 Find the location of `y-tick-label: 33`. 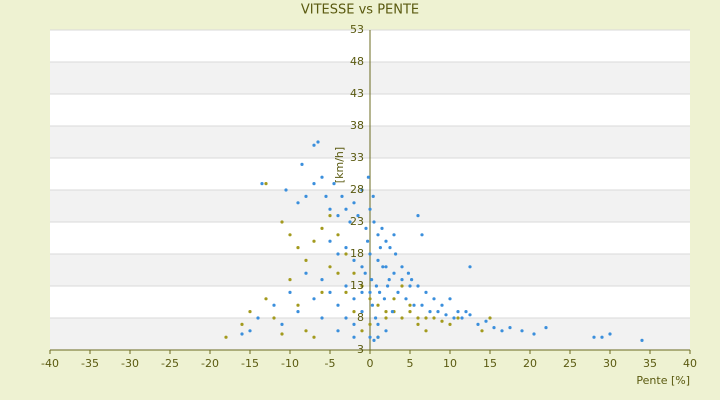

y-tick-label: 33 is located at coordinates (357, 157).